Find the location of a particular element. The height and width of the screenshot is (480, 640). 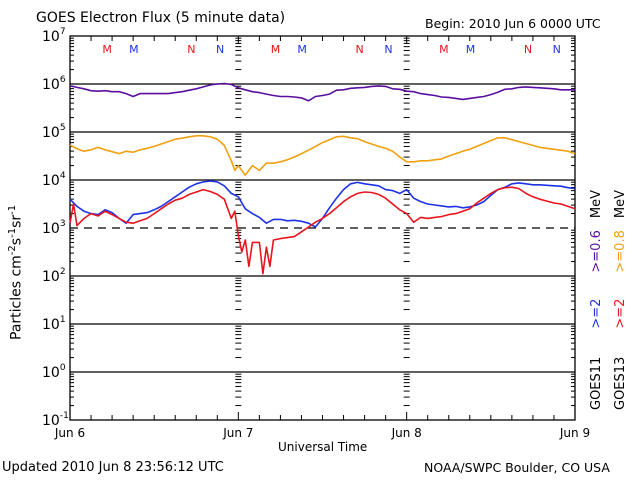

y-tick-label: 104 is located at coordinates (54, 180).